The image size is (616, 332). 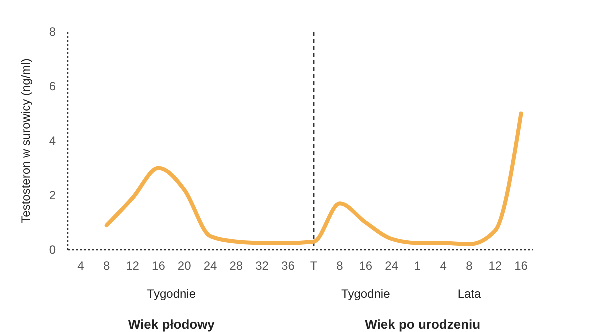 I want to click on text: Wiek po urodzeniu, so click(x=423, y=324).